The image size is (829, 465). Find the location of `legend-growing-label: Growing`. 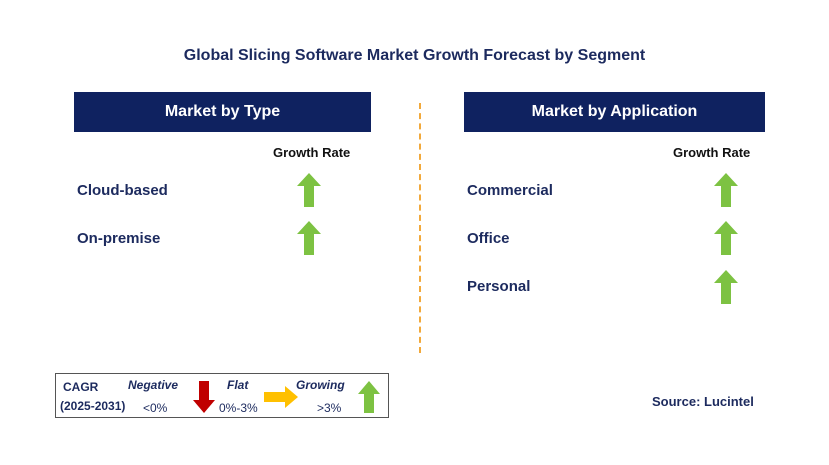

legend-growing-label: Growing is located at coordinates (320, 385).